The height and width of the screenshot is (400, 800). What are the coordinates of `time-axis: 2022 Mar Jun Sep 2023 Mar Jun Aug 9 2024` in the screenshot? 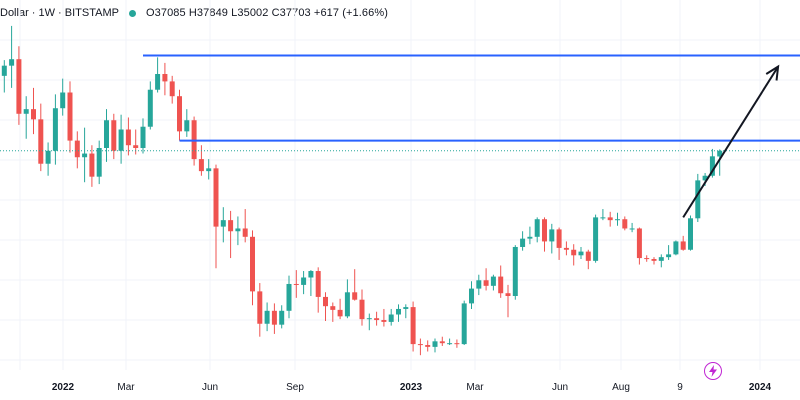 It's located at (400, 385).